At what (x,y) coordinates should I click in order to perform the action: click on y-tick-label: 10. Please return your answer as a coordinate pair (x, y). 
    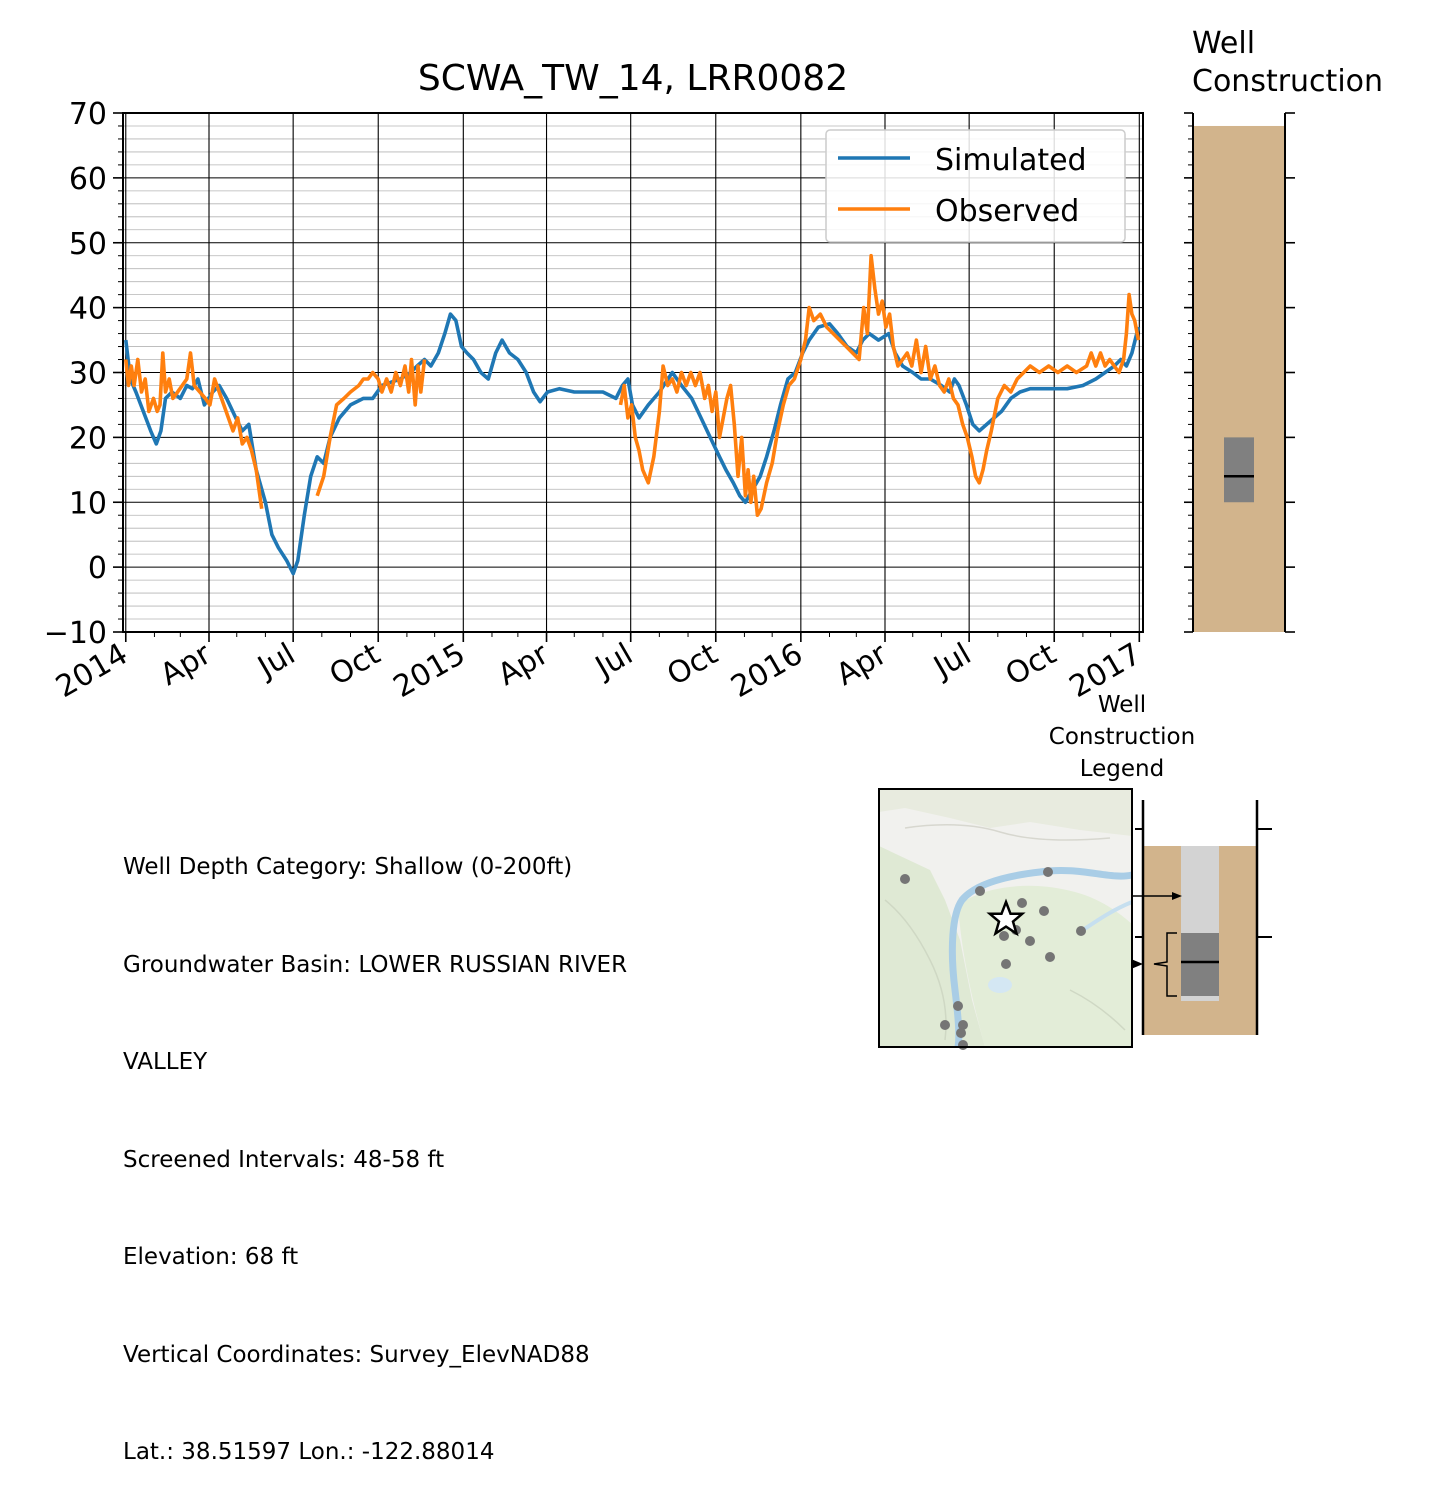
    Looking at the image, I should click on (88, 503).